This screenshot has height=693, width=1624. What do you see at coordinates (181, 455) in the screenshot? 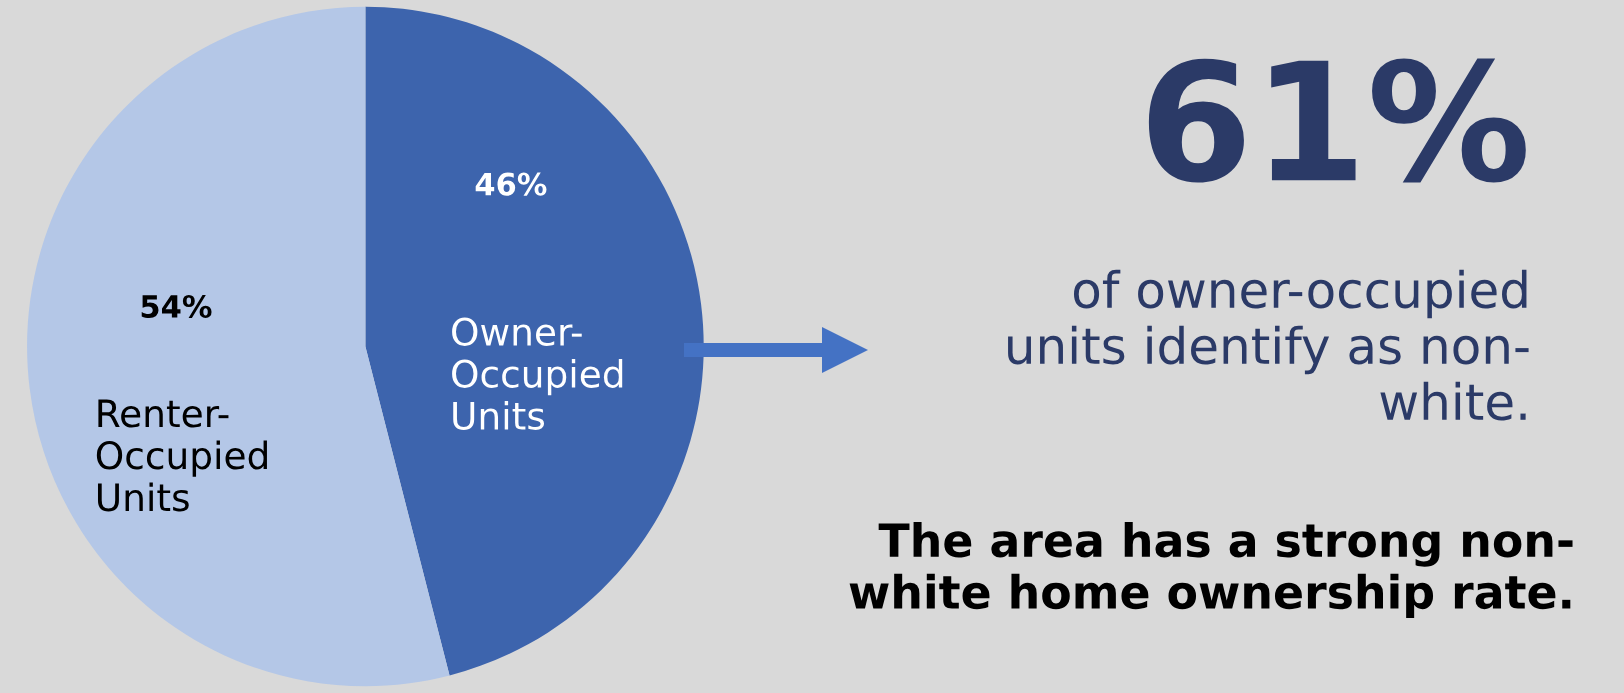
I see `slice-label: Renter- Occupied Units` at bounding box center [181, 455].